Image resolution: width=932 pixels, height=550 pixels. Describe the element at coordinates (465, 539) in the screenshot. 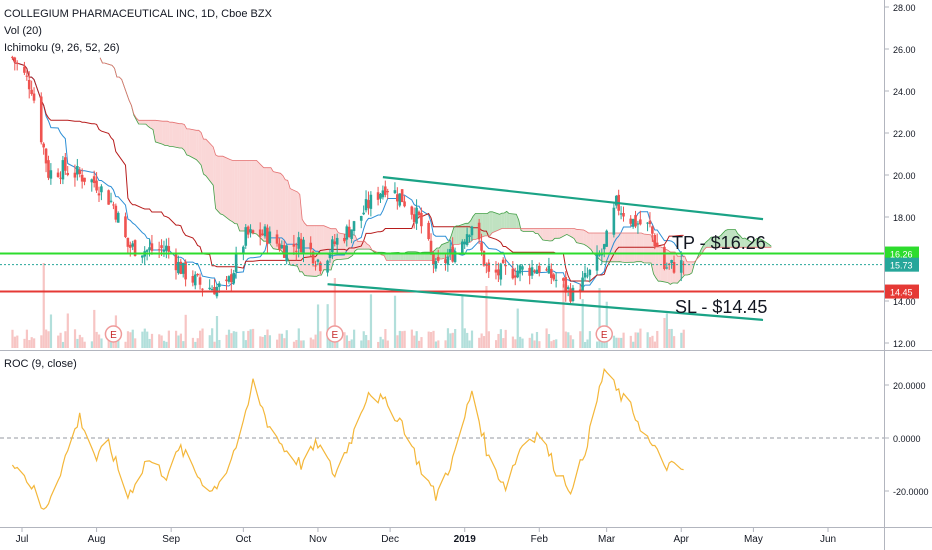

I see `time-tick-label: 2019` at that location.